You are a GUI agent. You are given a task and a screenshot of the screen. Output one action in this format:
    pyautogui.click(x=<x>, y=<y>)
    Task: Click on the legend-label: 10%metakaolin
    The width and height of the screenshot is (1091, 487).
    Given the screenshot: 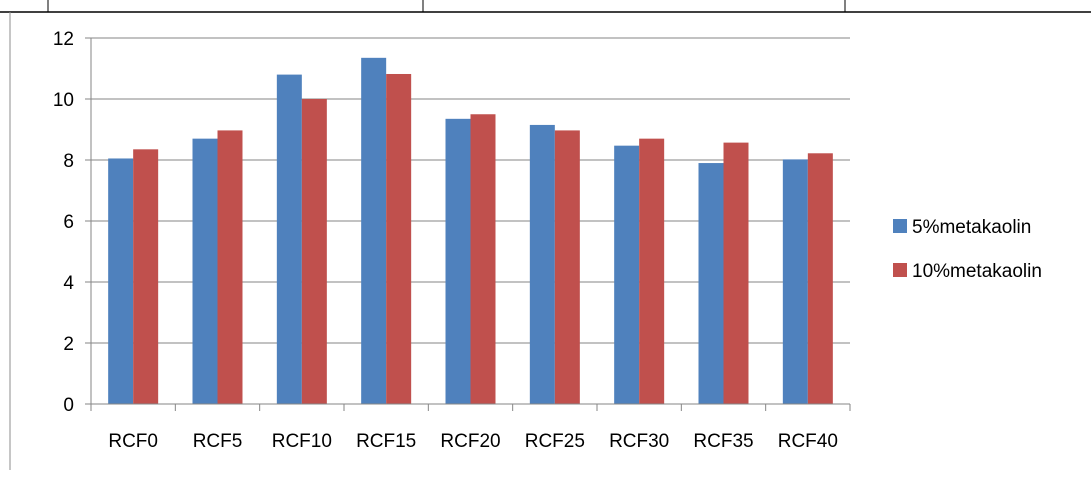 What is the action you would take?
    pyautogui.click(x=977, y=271)
    